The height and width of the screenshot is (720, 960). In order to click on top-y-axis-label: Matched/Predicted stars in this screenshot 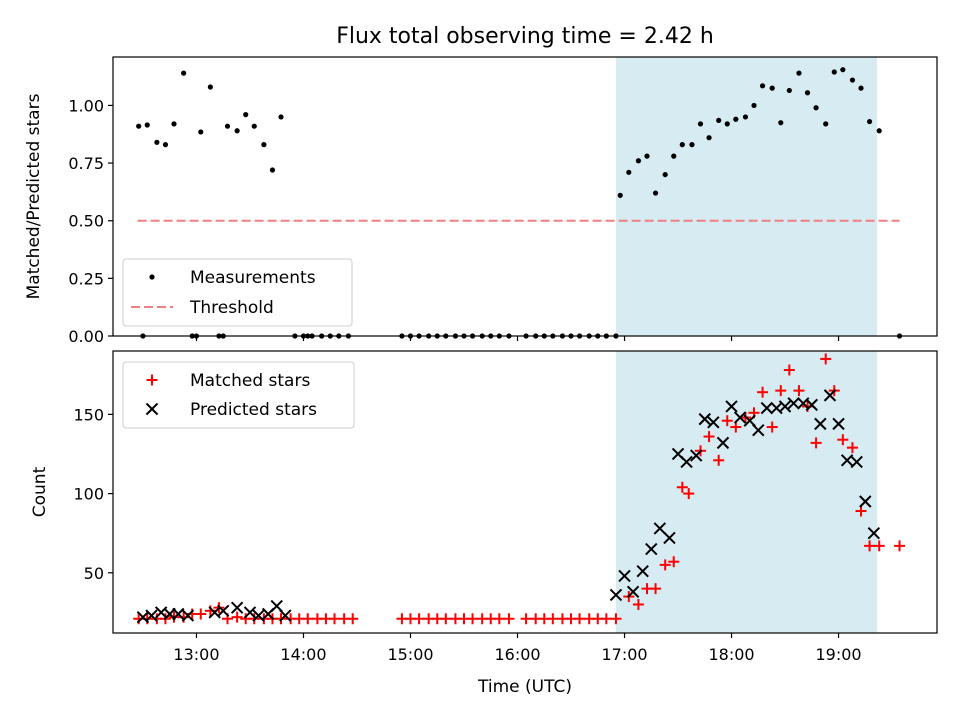, I will do `click(34, 196)`.